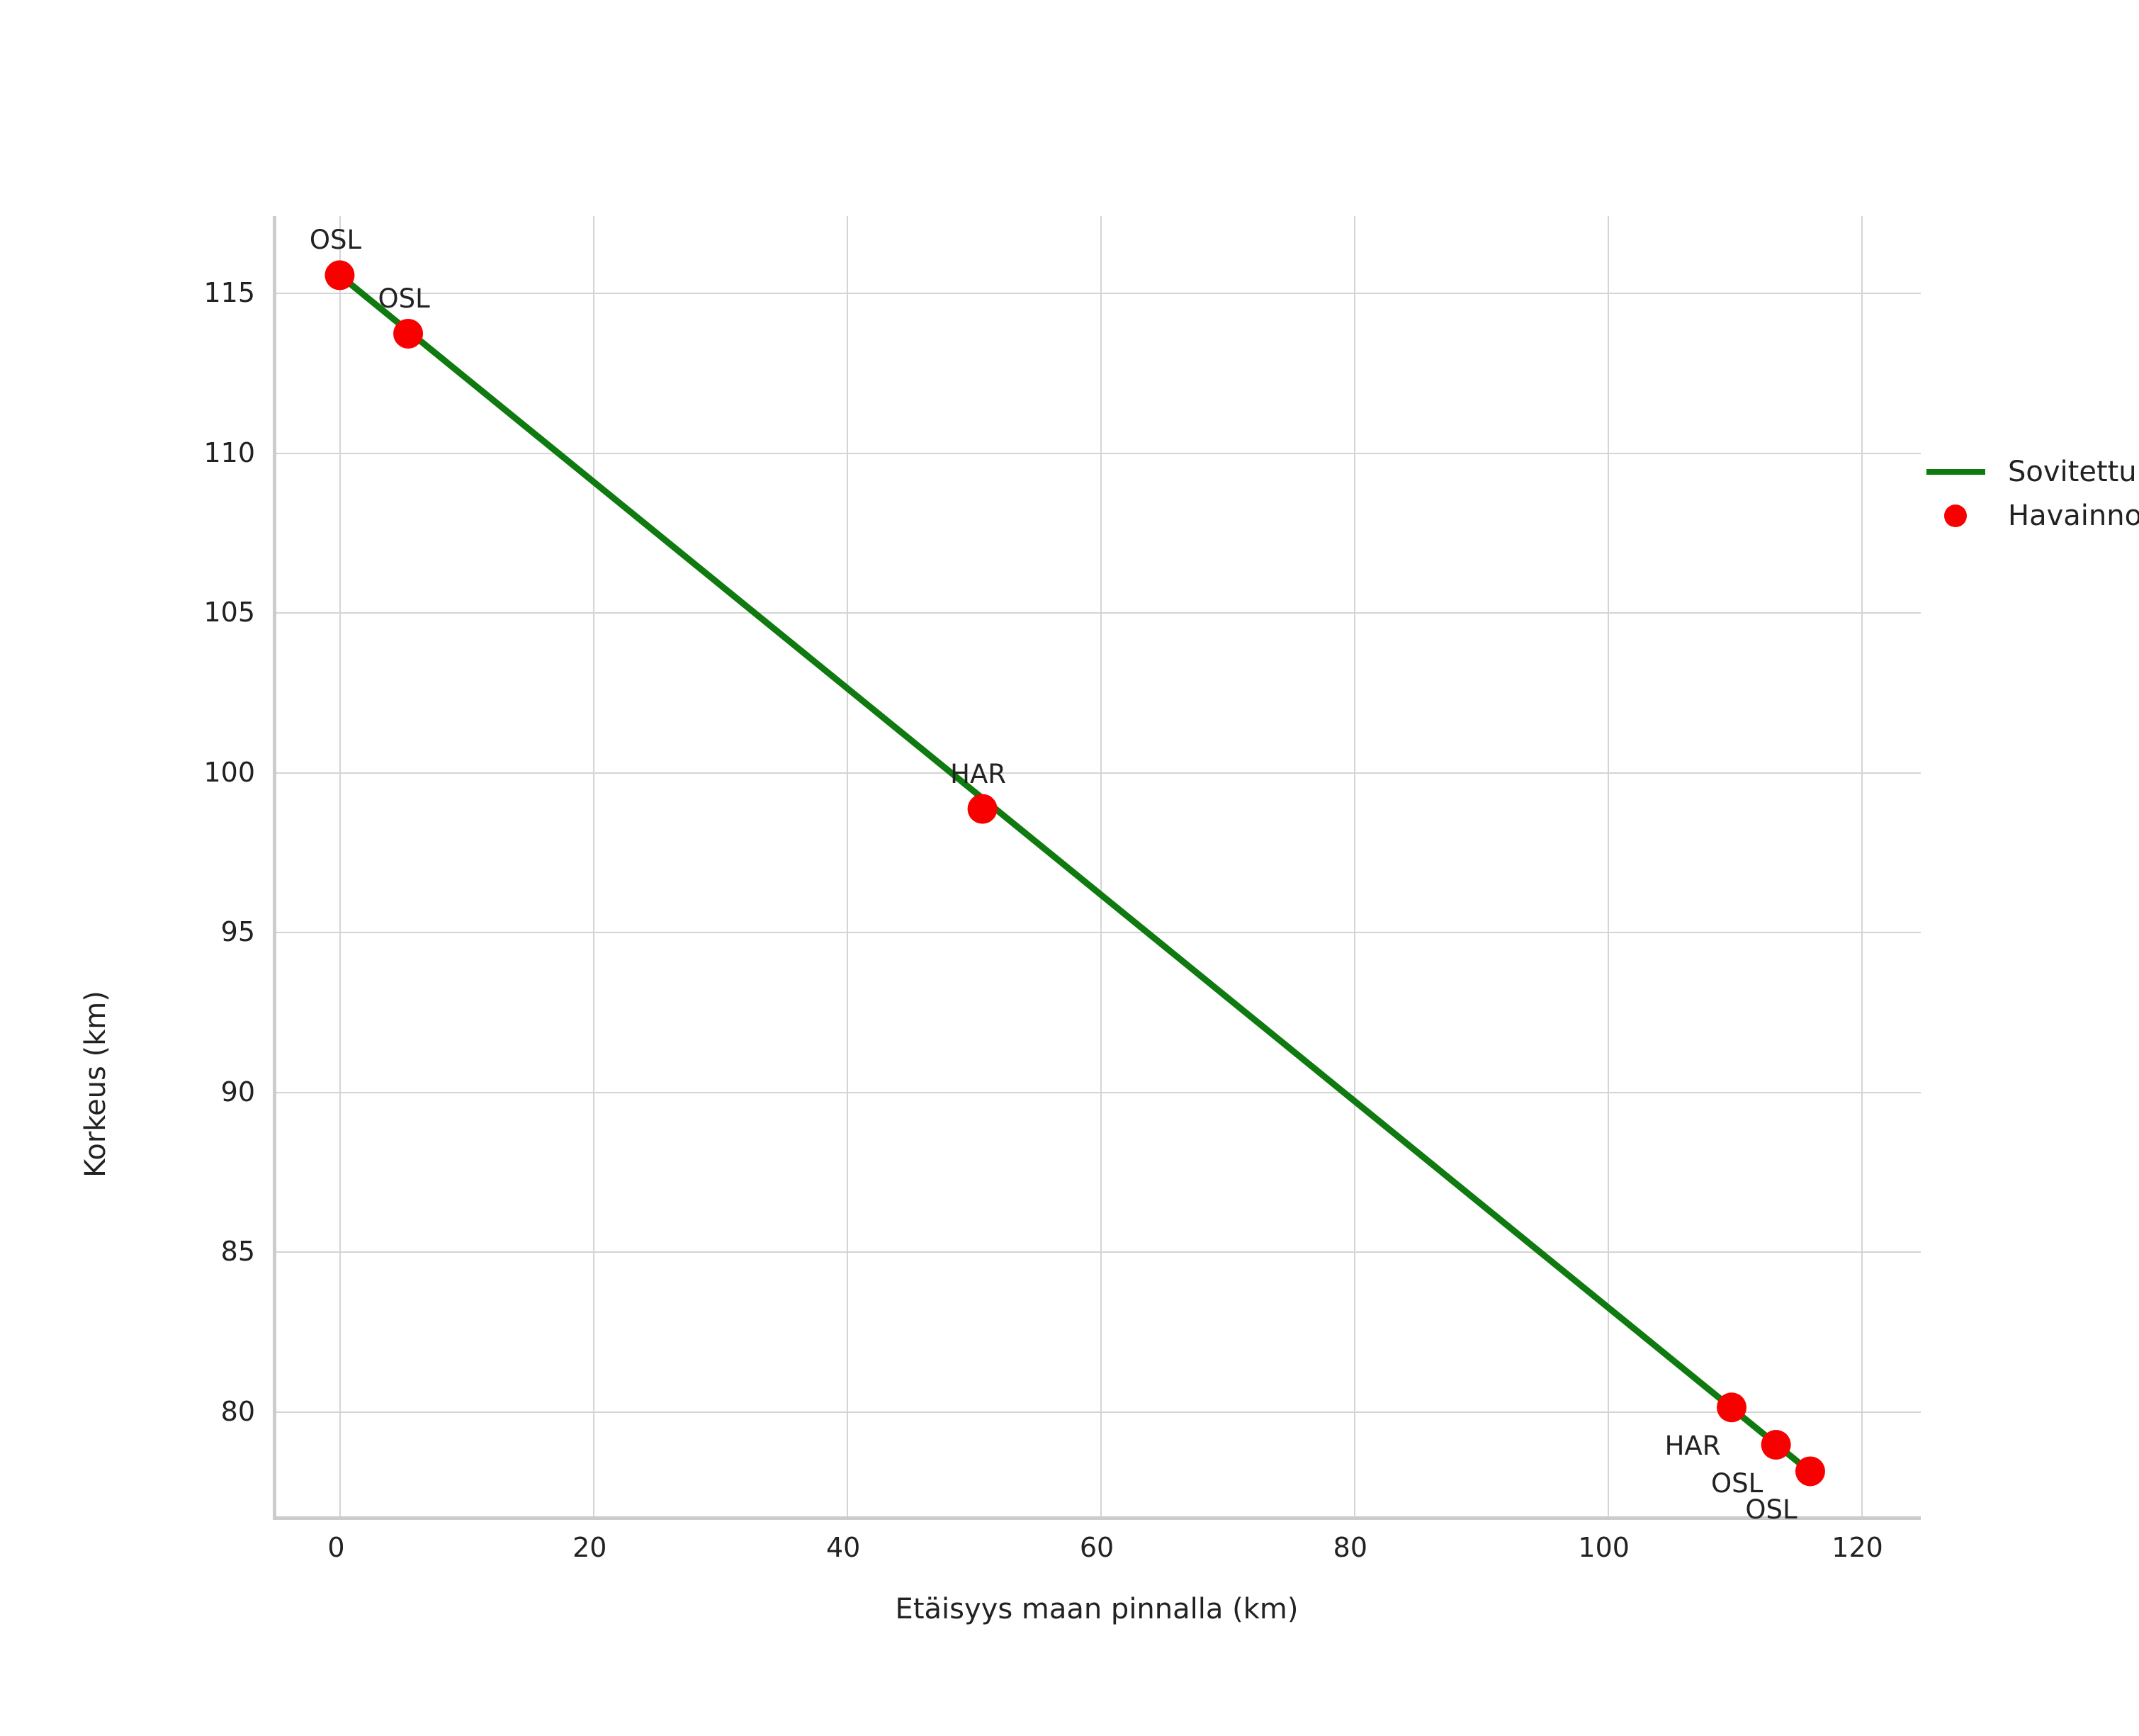 Image resolution: width=2139 pixels, height=1736 pixels. What do you see at coordinates (1604, 1547) in the screenshot?
I see `x-tick-label: 100` at bounding box center [1604, 1547].